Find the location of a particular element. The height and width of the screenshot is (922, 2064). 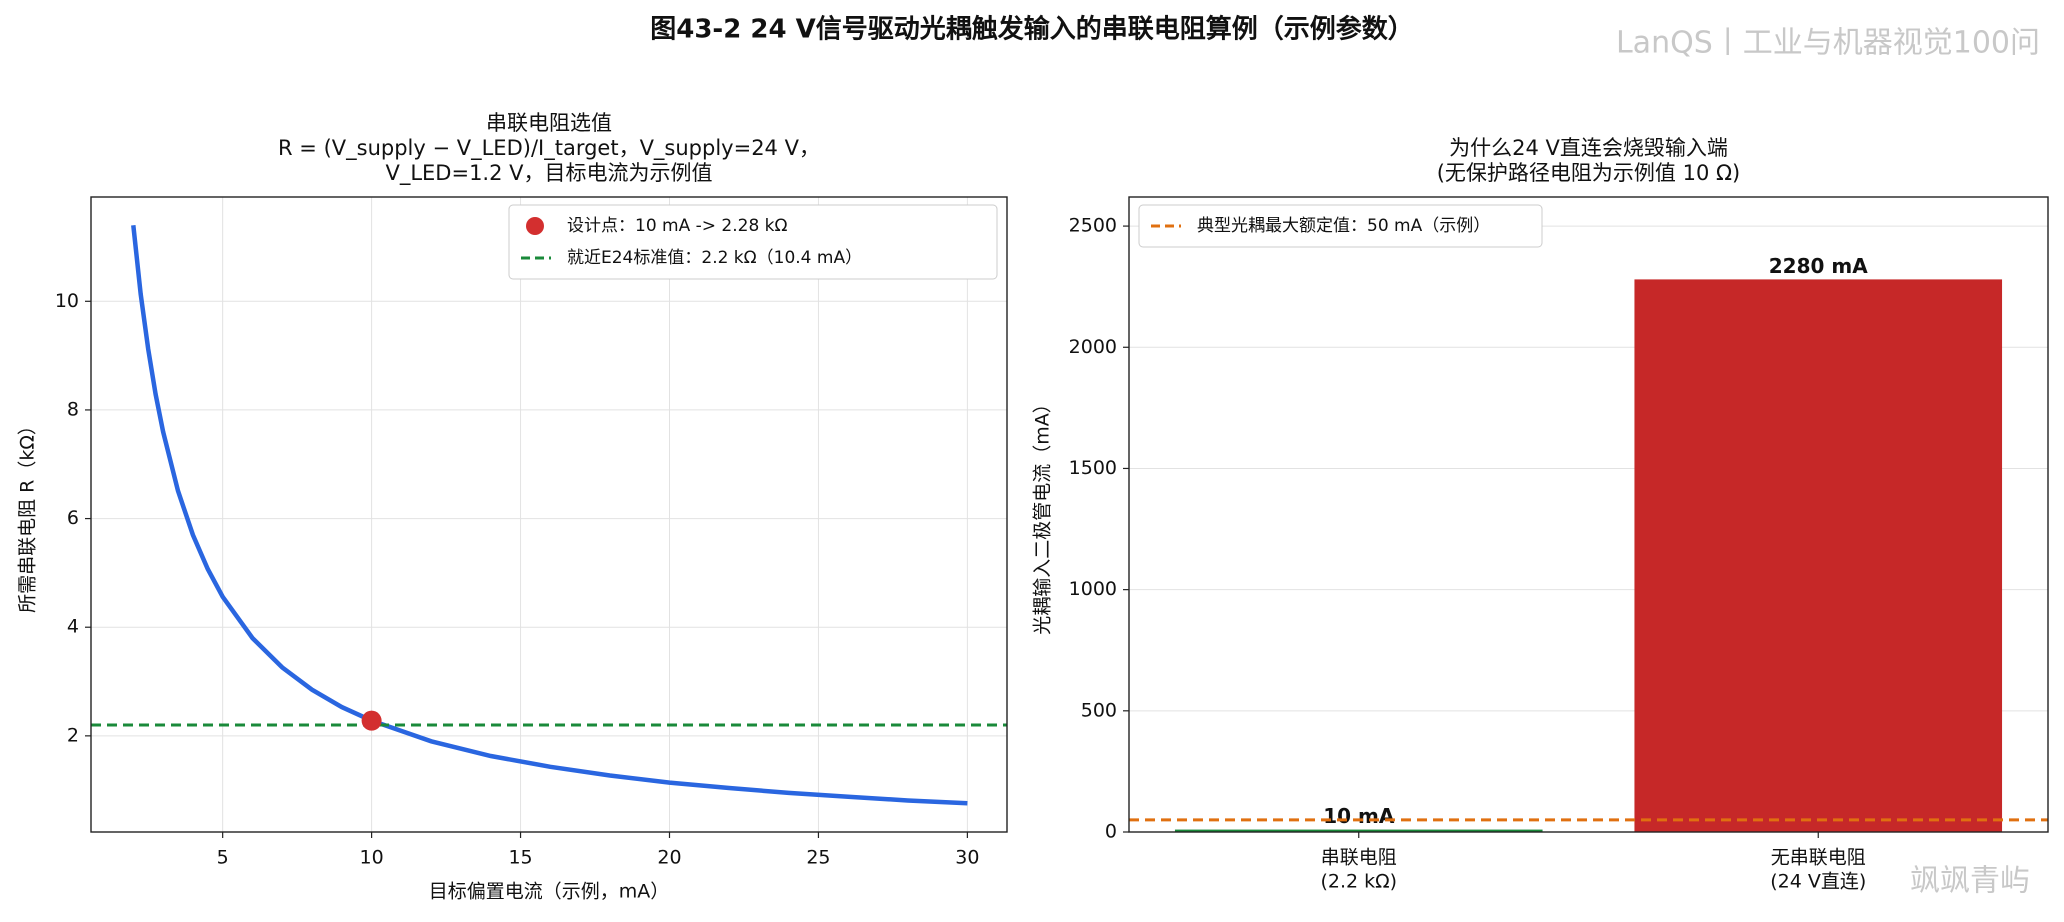

legend-label: 典型光耦最大额定值：50 mA（示例） is located at coordinates (1343, 226).